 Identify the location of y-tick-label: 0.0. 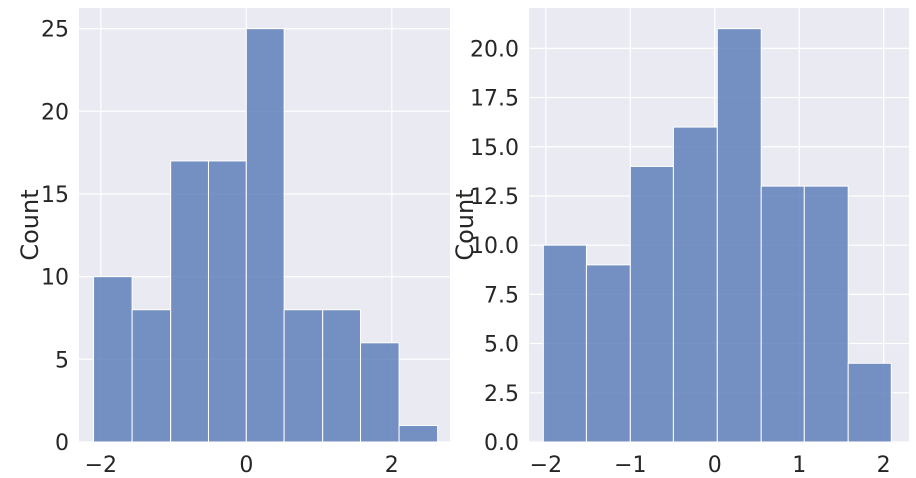
(501, 443).